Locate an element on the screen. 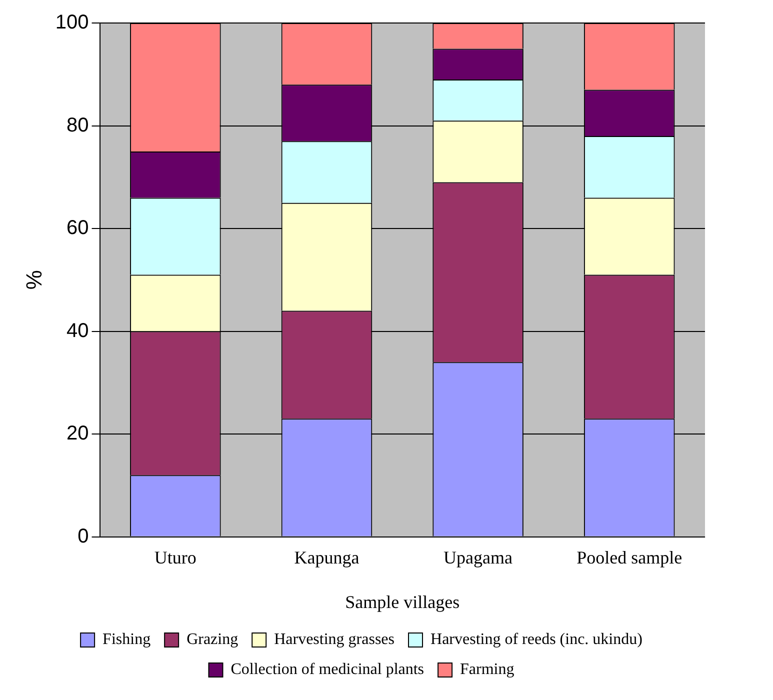 This screenshot has height=700, width=773. legend-label: Harvesting of reeds (inc. ukindu) is located at coordinates (536, 639).